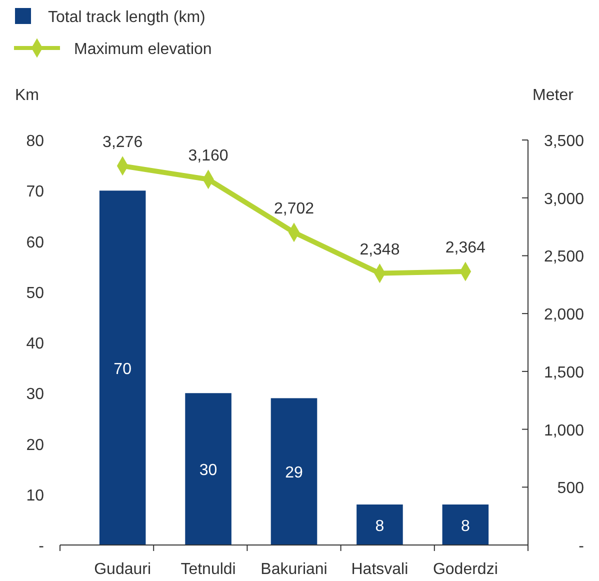  What do you see at coordinates (208, 155) in the screenshot?
I see `data-label: 3,160` at bounding box center [208, 155].